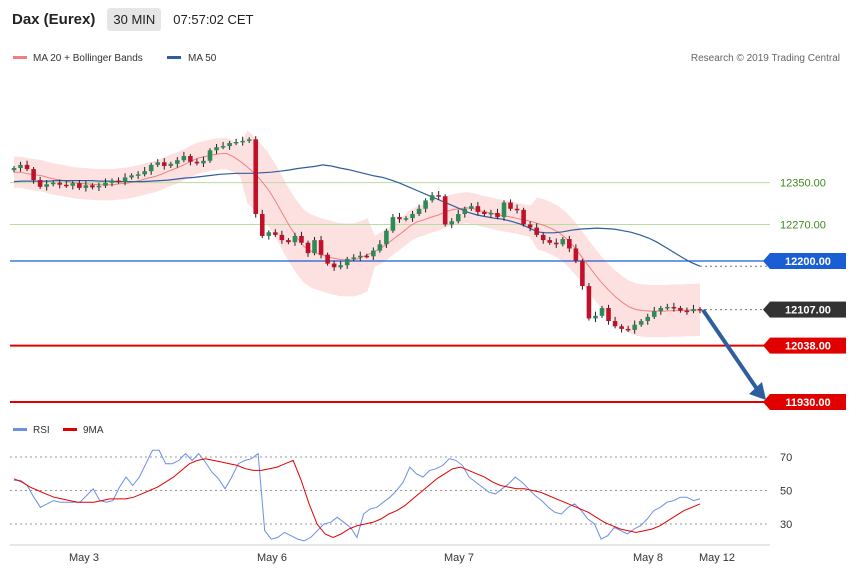 This screenshot has width=850, height=576. I want to click on rsi-line, so click(357, 495).